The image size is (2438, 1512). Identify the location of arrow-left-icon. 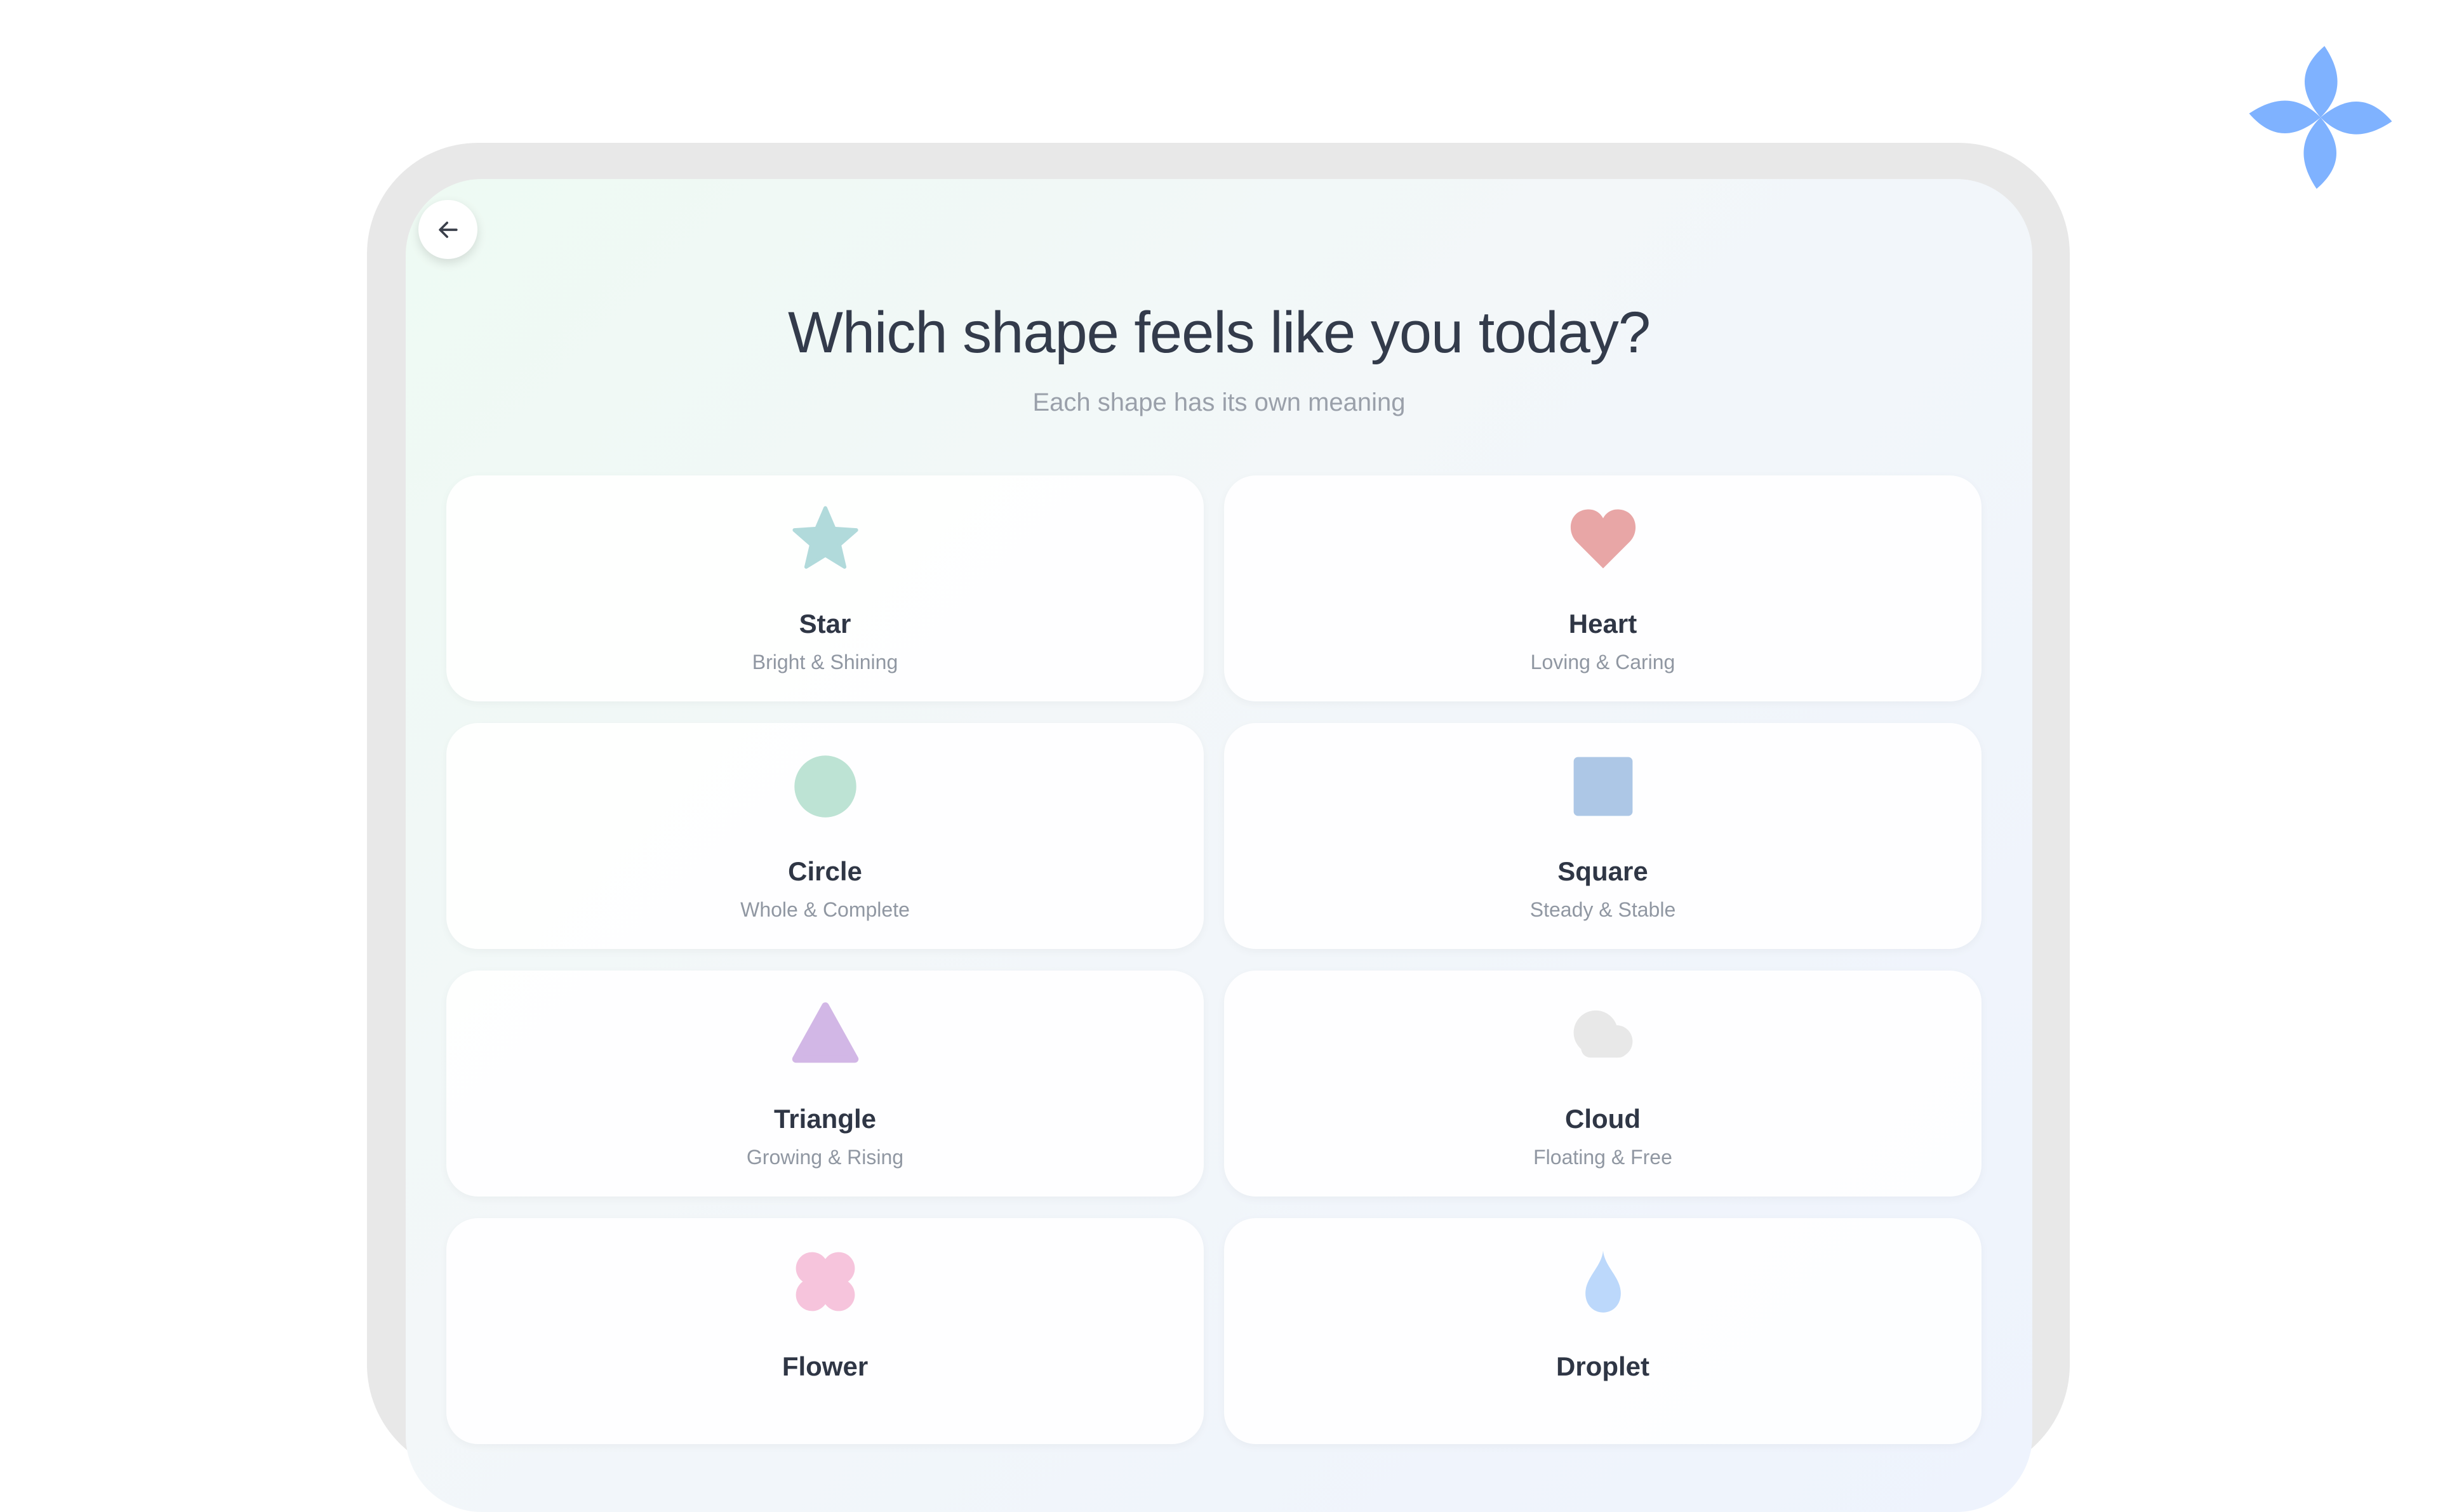
(448, 229).